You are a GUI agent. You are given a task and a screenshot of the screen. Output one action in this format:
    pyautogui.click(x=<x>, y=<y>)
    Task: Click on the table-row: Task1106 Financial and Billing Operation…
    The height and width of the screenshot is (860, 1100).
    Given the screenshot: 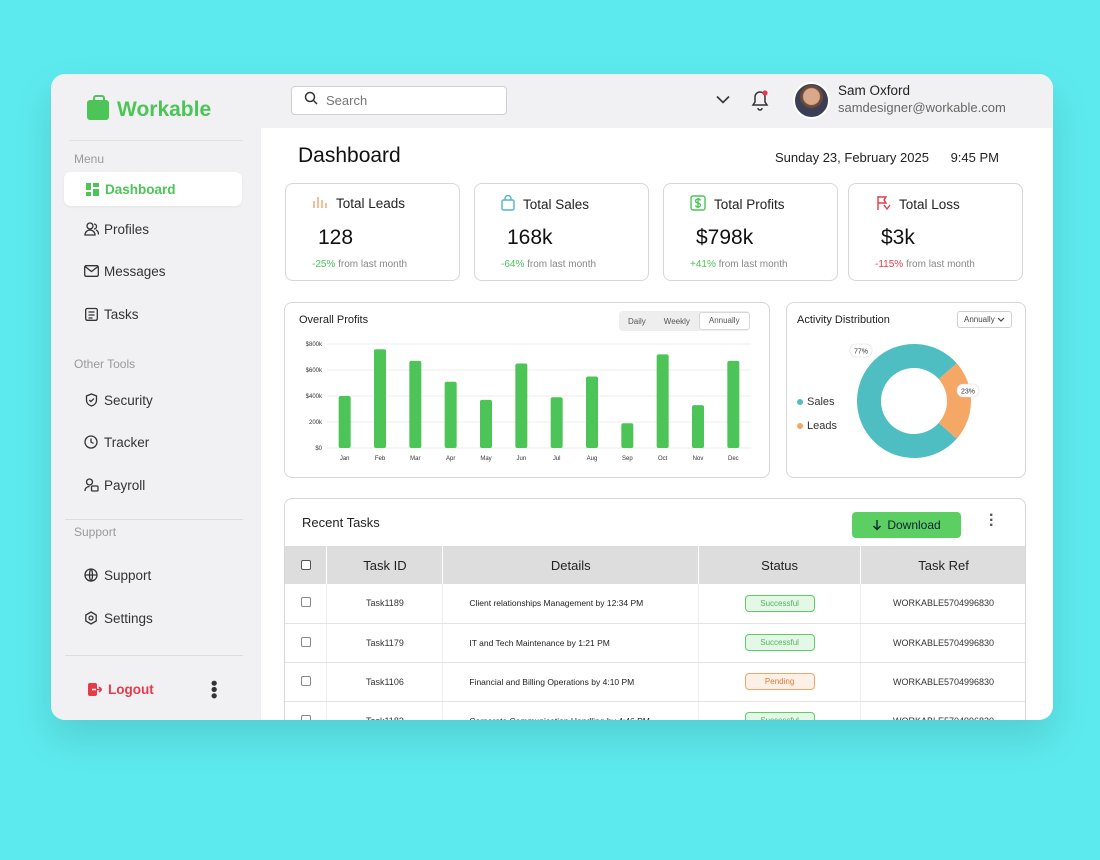 What is the action you would take?
    pyautogui.click(x=655, y=682)
    